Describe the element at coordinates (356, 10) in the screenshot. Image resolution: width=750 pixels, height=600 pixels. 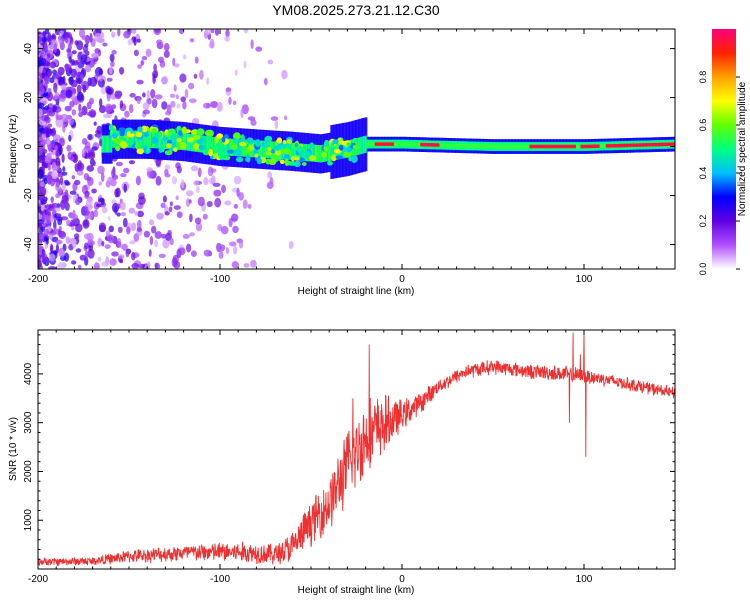
I see `figure-title: YM08.2025.273.21.12.C30` at that location.